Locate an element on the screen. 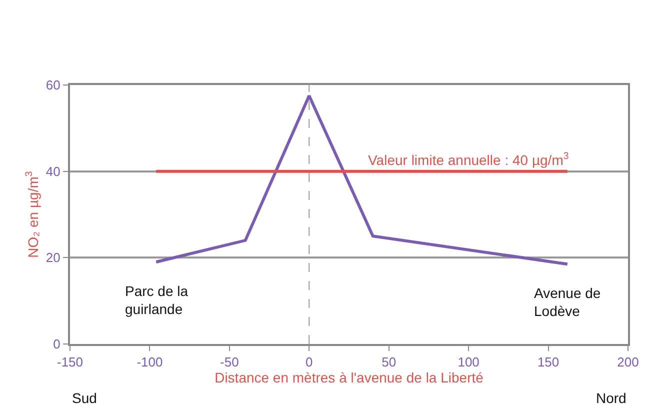 The height and width of the screenshot is (414, 653). y-tick-label: 0 is located at coordinates (56, 344).